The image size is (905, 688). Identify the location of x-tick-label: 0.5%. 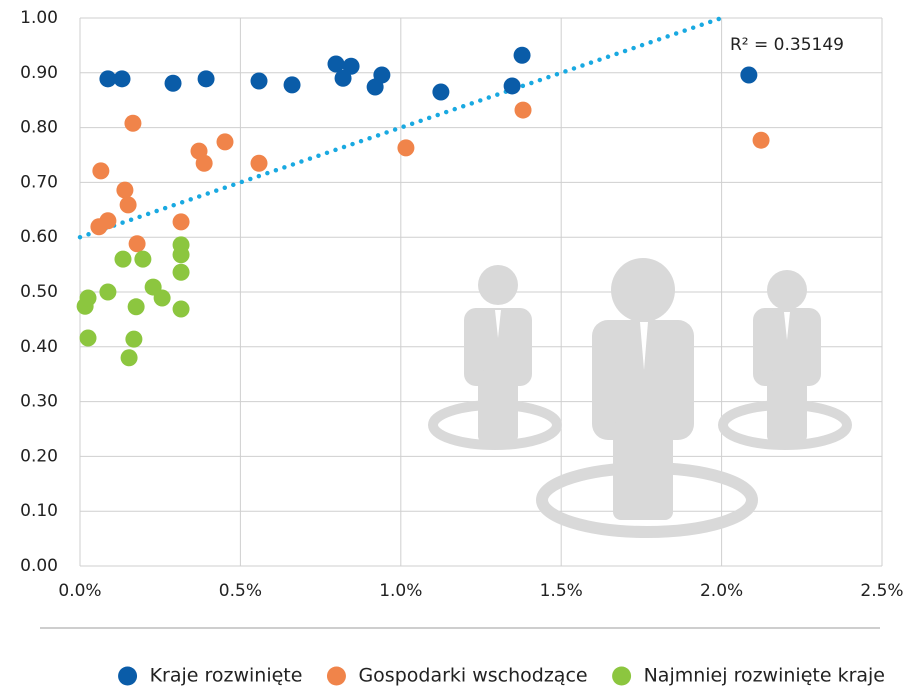
(240, 591).